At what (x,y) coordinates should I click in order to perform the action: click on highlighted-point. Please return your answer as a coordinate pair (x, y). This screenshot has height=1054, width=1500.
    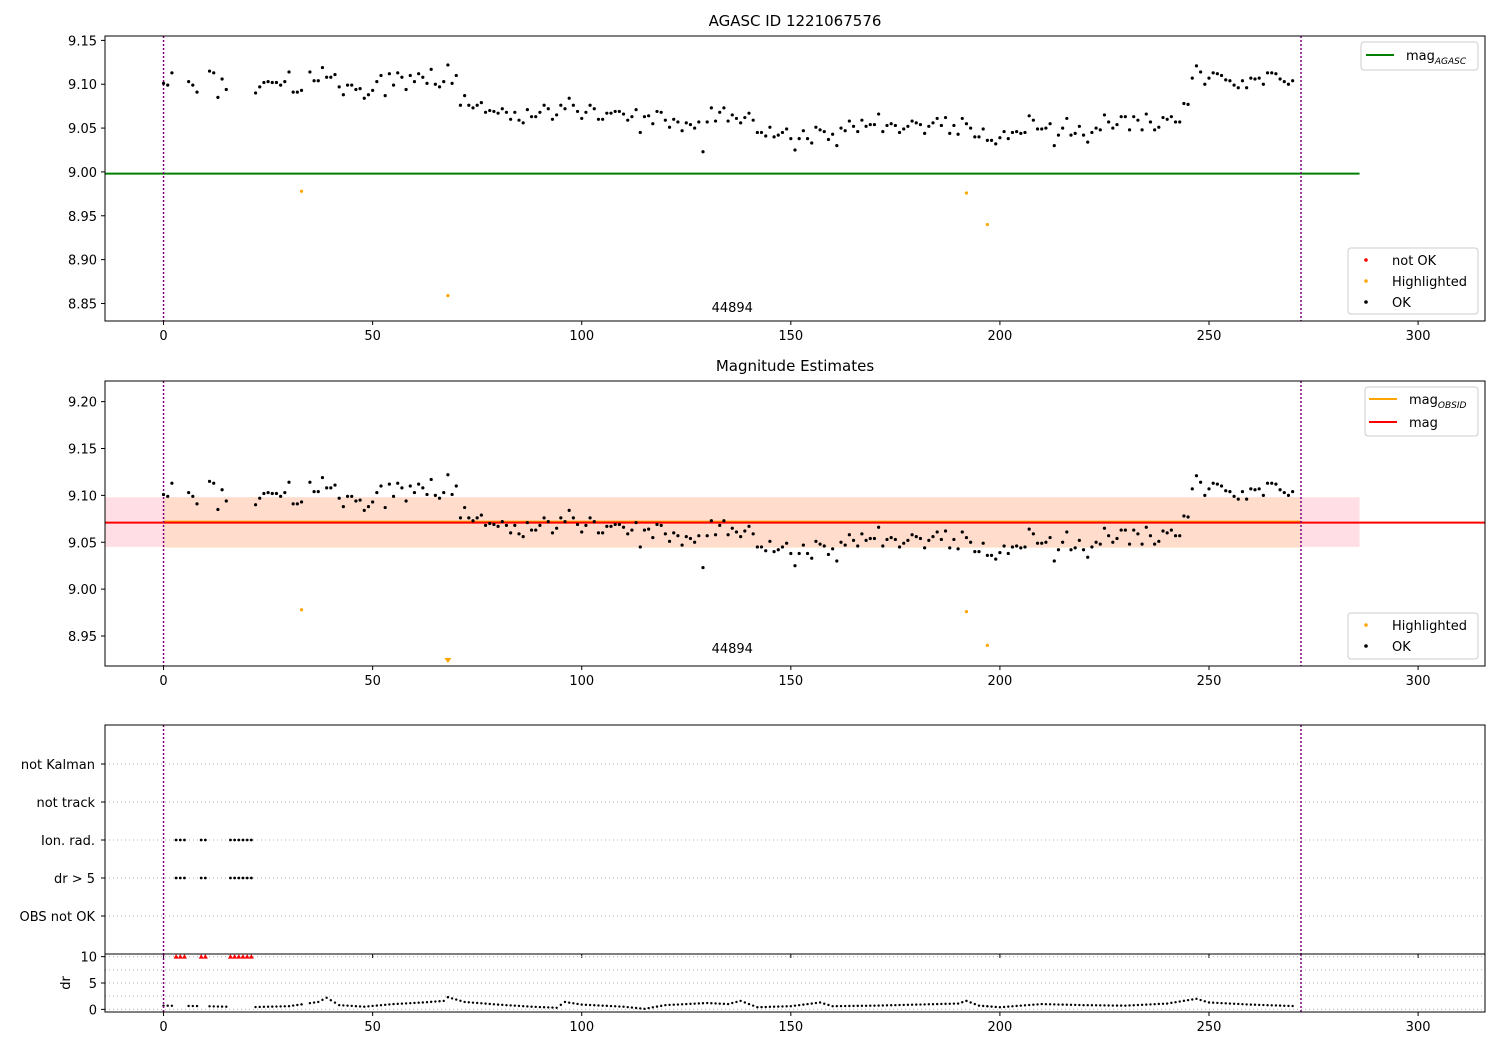
    Looking at the image, I should click on (966, 193).